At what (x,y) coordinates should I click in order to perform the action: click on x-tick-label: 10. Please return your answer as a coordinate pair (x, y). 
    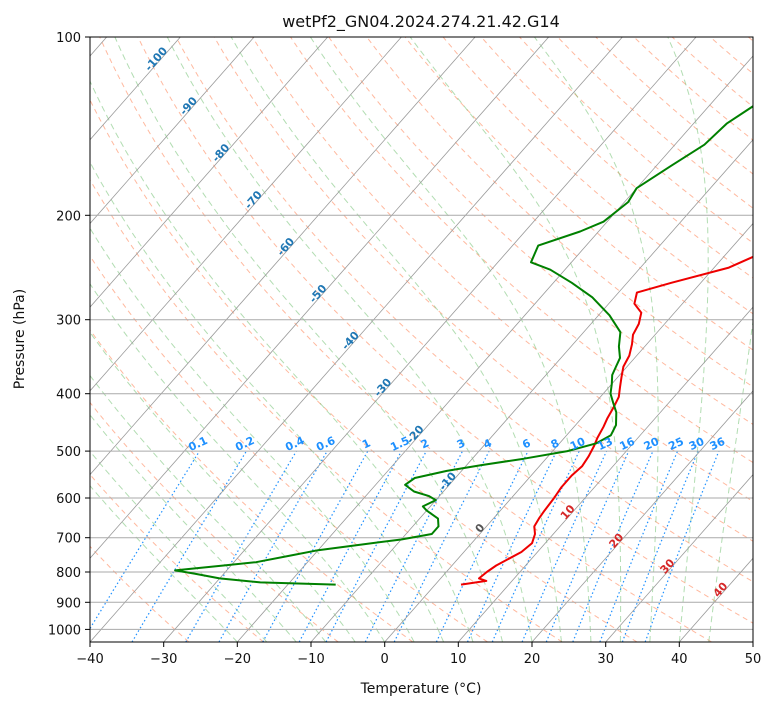
    Looking at the image, I should click on (458, 659).